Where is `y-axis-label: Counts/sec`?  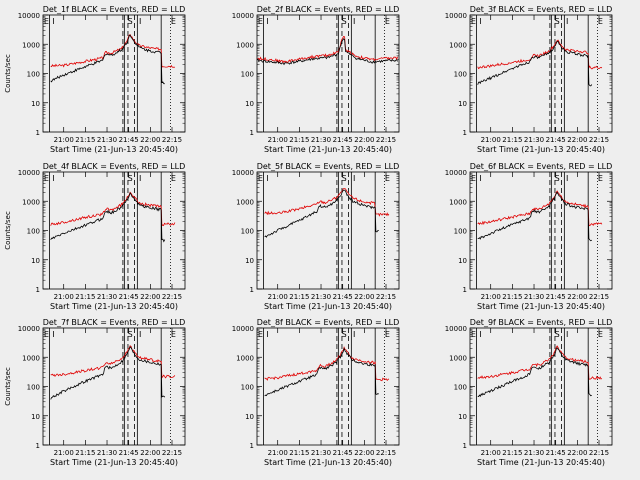
y-axis-label: Counts/sec is located at coordinates (8, 230).